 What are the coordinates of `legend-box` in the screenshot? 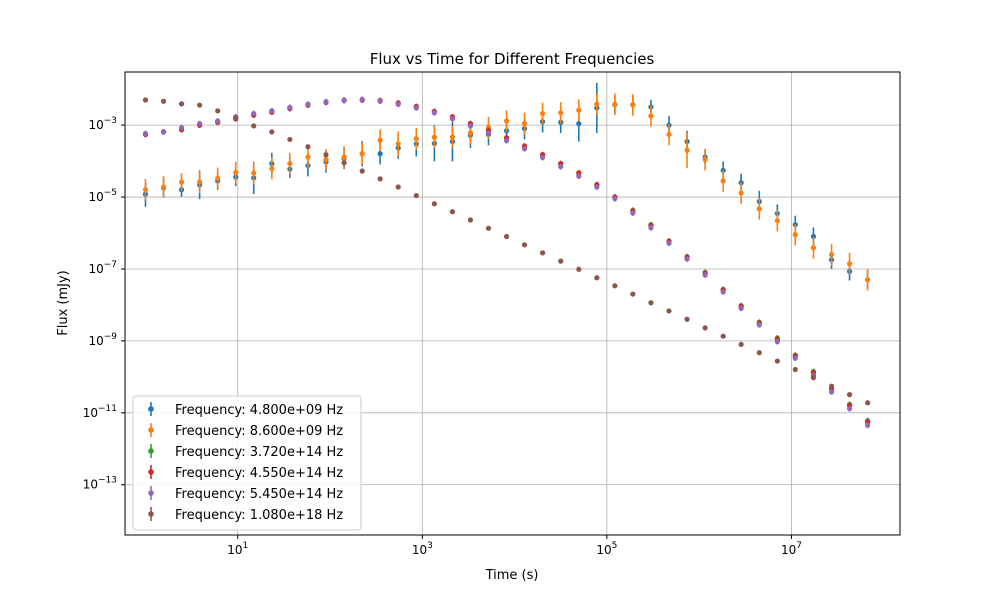 It's located at (247, 463).